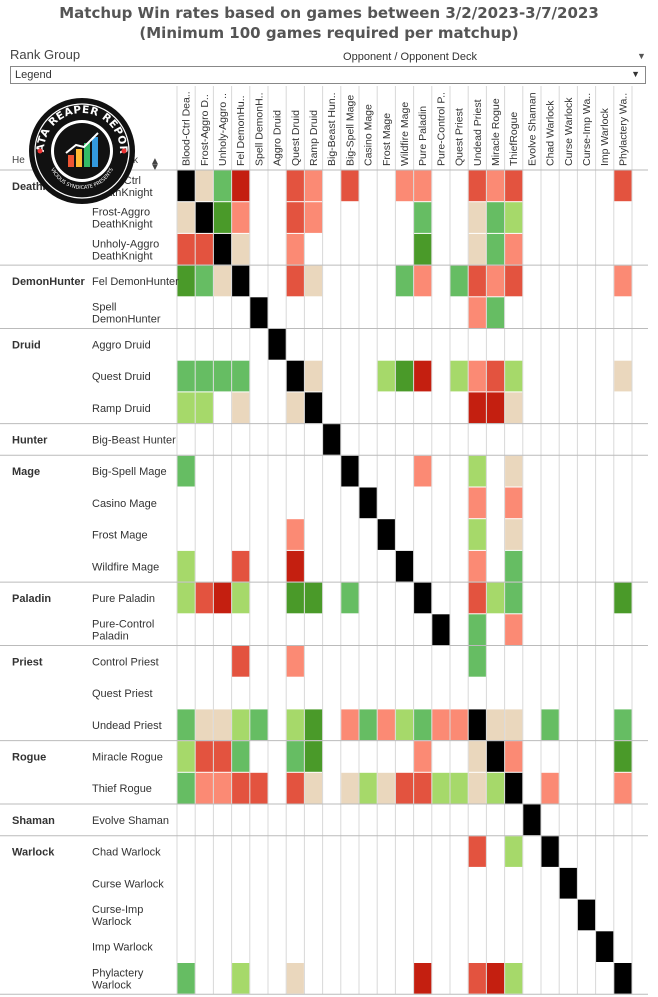  Describe the element at coordinates (369, 135) in the screenshot. I see `column-label: Casino Mage` at that location.